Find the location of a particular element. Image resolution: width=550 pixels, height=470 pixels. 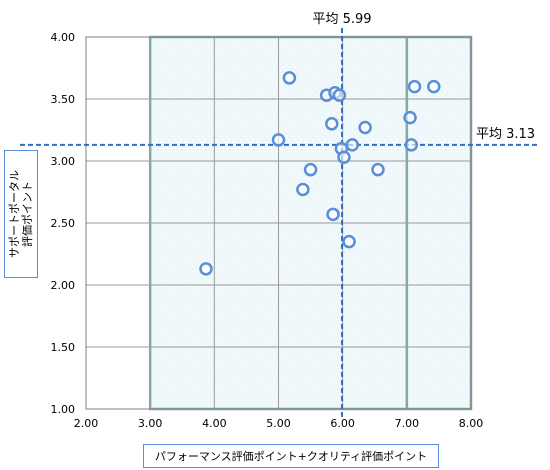

y-tick-label: 2.50 is located at coordinates (63, 223).